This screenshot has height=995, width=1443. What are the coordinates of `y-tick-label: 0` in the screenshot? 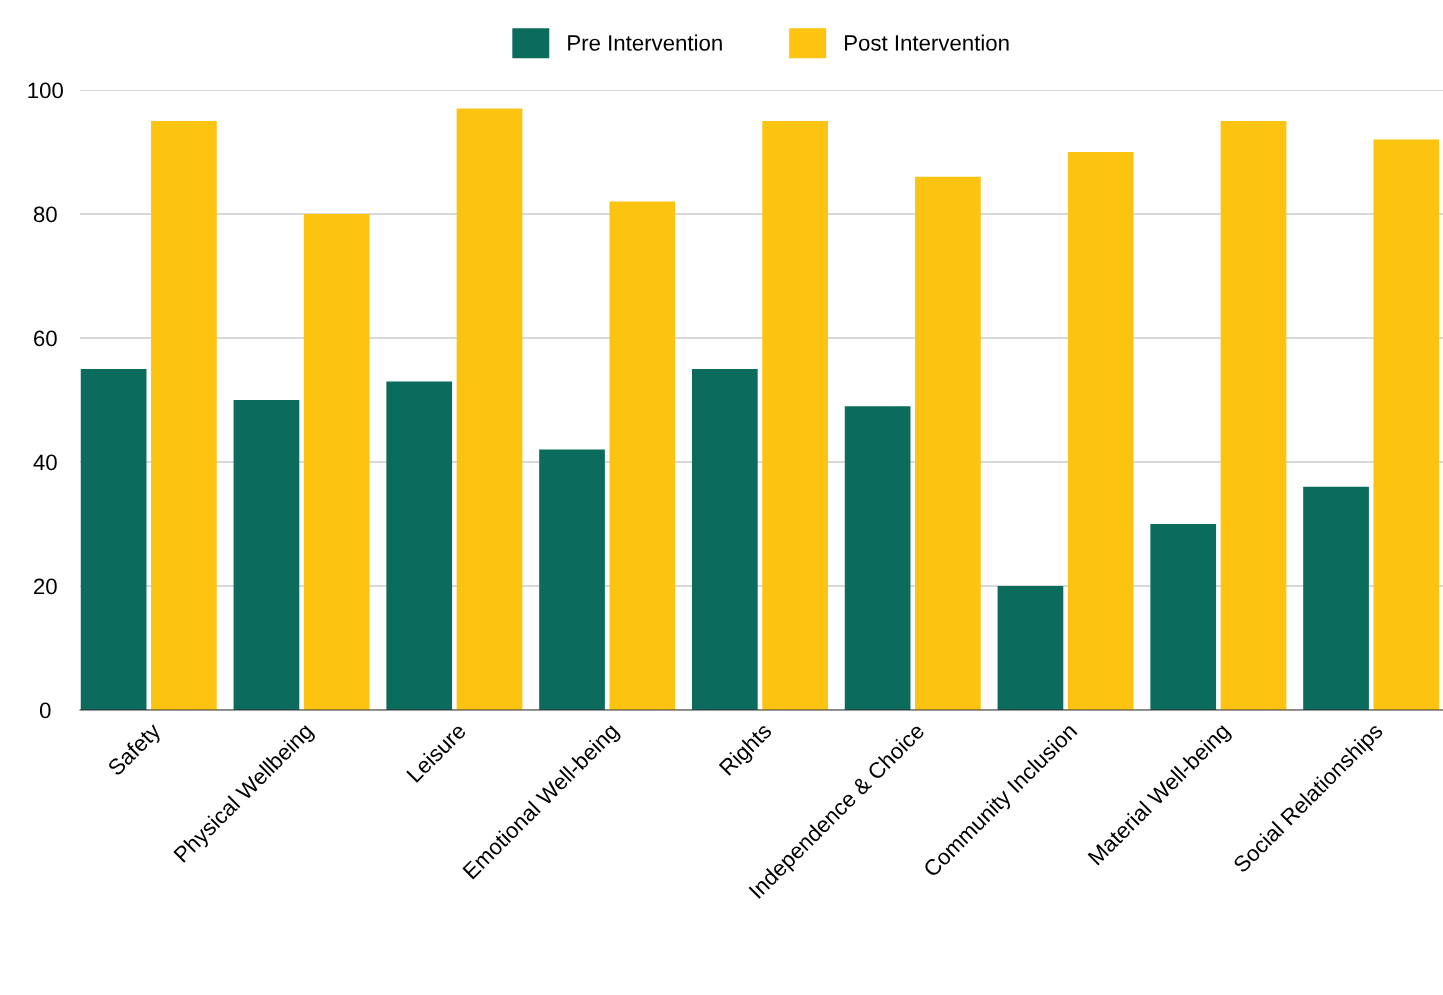 It's located at (45, 710).